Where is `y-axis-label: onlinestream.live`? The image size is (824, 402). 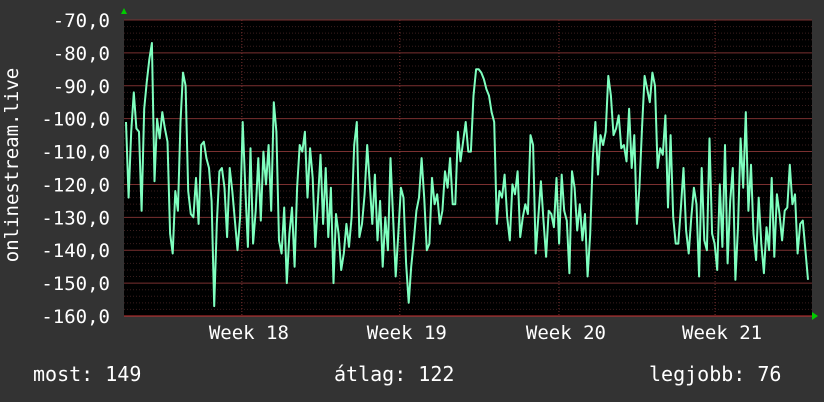
y-axis-label: onlinestream.live is located at coordinates (12, 165).